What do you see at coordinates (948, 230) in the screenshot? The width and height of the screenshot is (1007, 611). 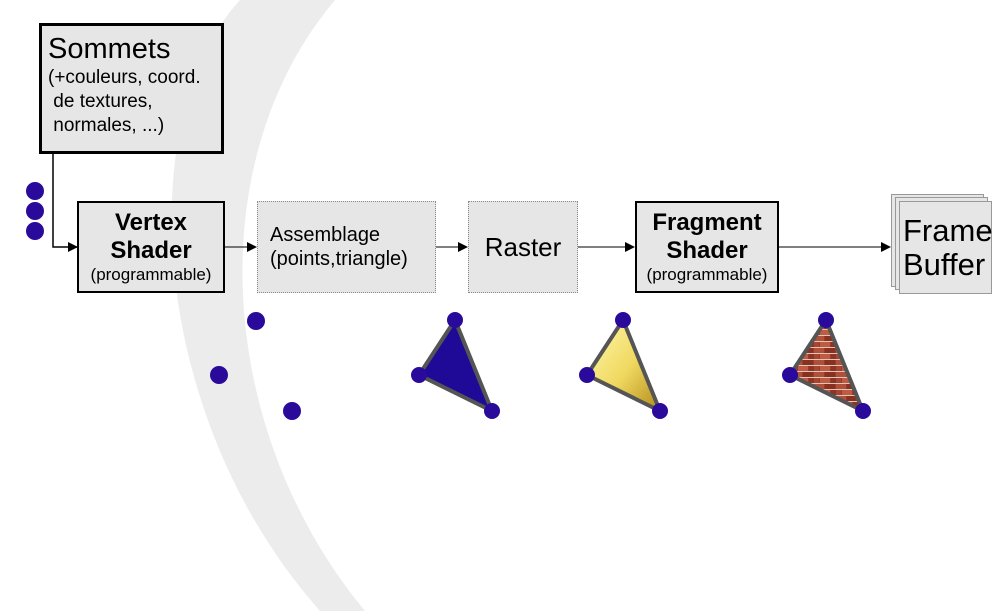 I see `frame-buffer-line1: Frame` at bounding box center [948, 230].